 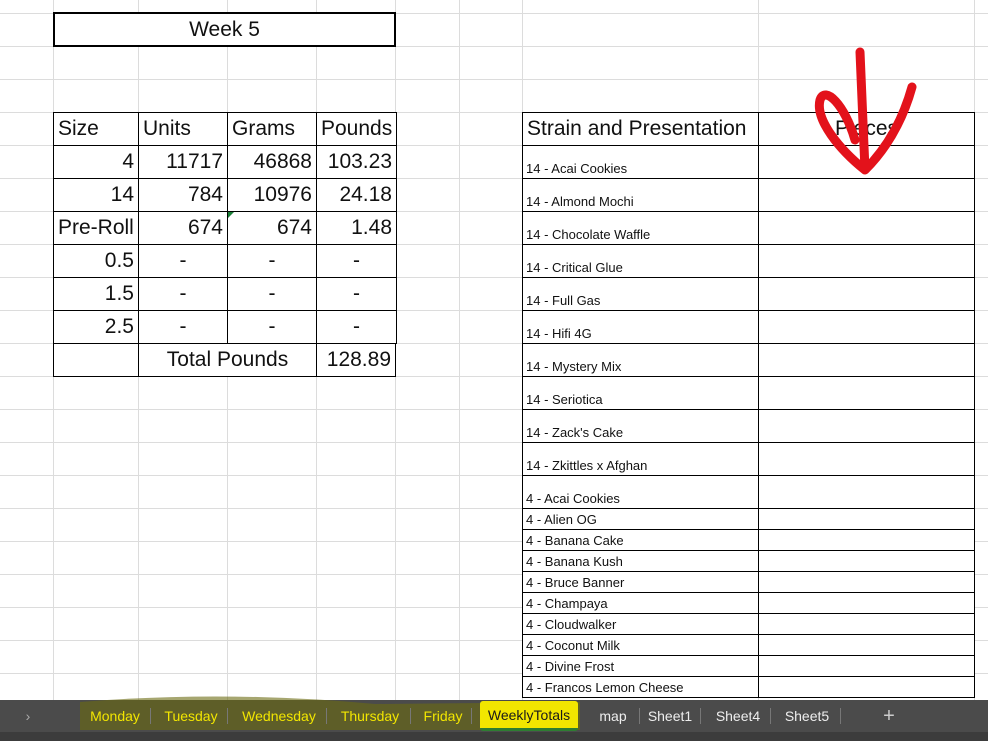 What do you see at coordinates (96, 327) in the screenshot?
I see `summary-cell: 2.5` at bounding box center [96, 327].